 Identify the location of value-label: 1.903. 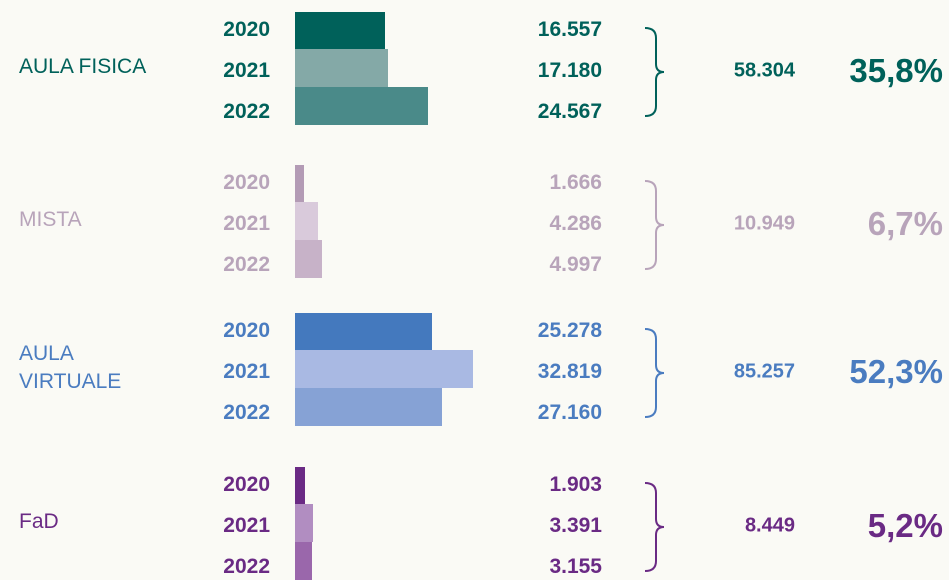
(575, 484).